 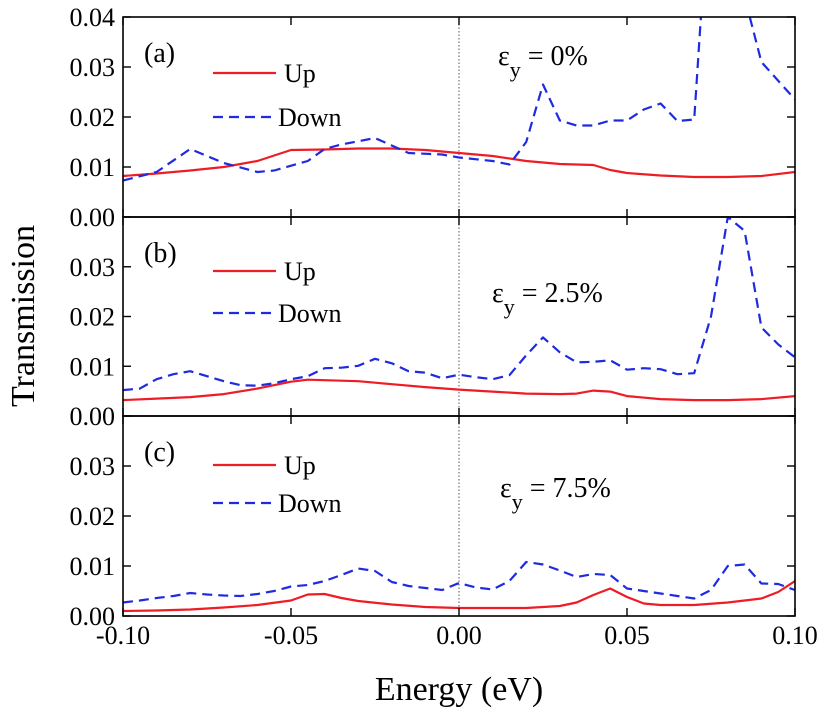 I want to click on panel-label: (a), so click(x=159, y=53).